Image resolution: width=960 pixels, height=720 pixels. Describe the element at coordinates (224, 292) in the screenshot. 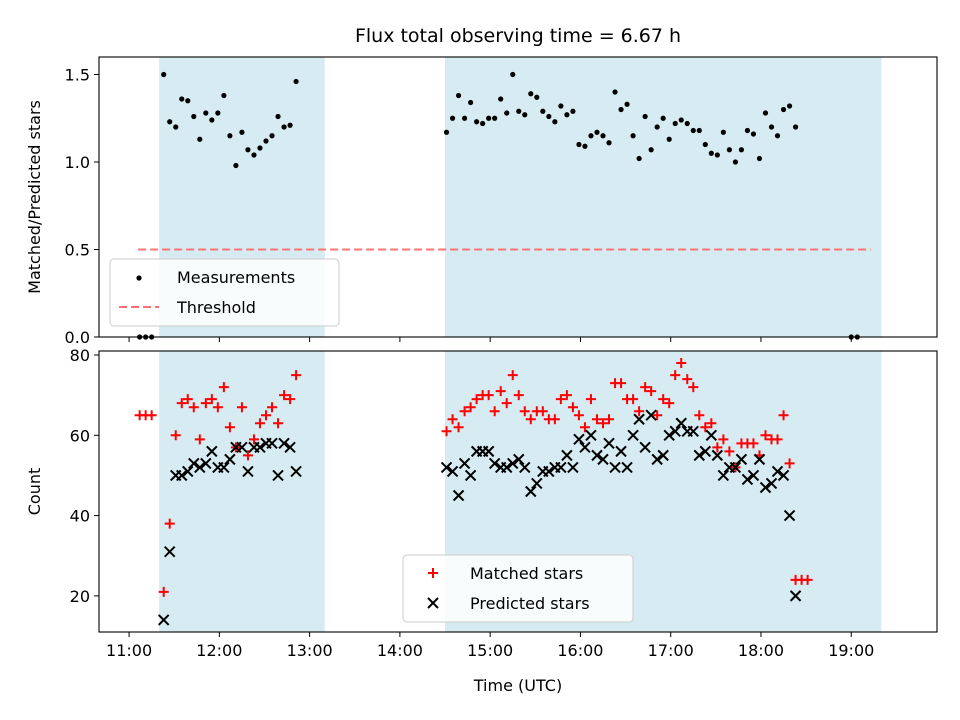

I see `legend: Measurements Threshold` at that location.